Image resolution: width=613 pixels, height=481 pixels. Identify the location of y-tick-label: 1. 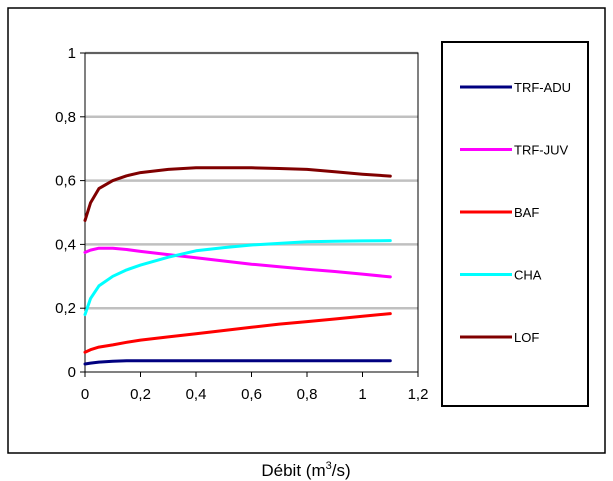
(72, 53).